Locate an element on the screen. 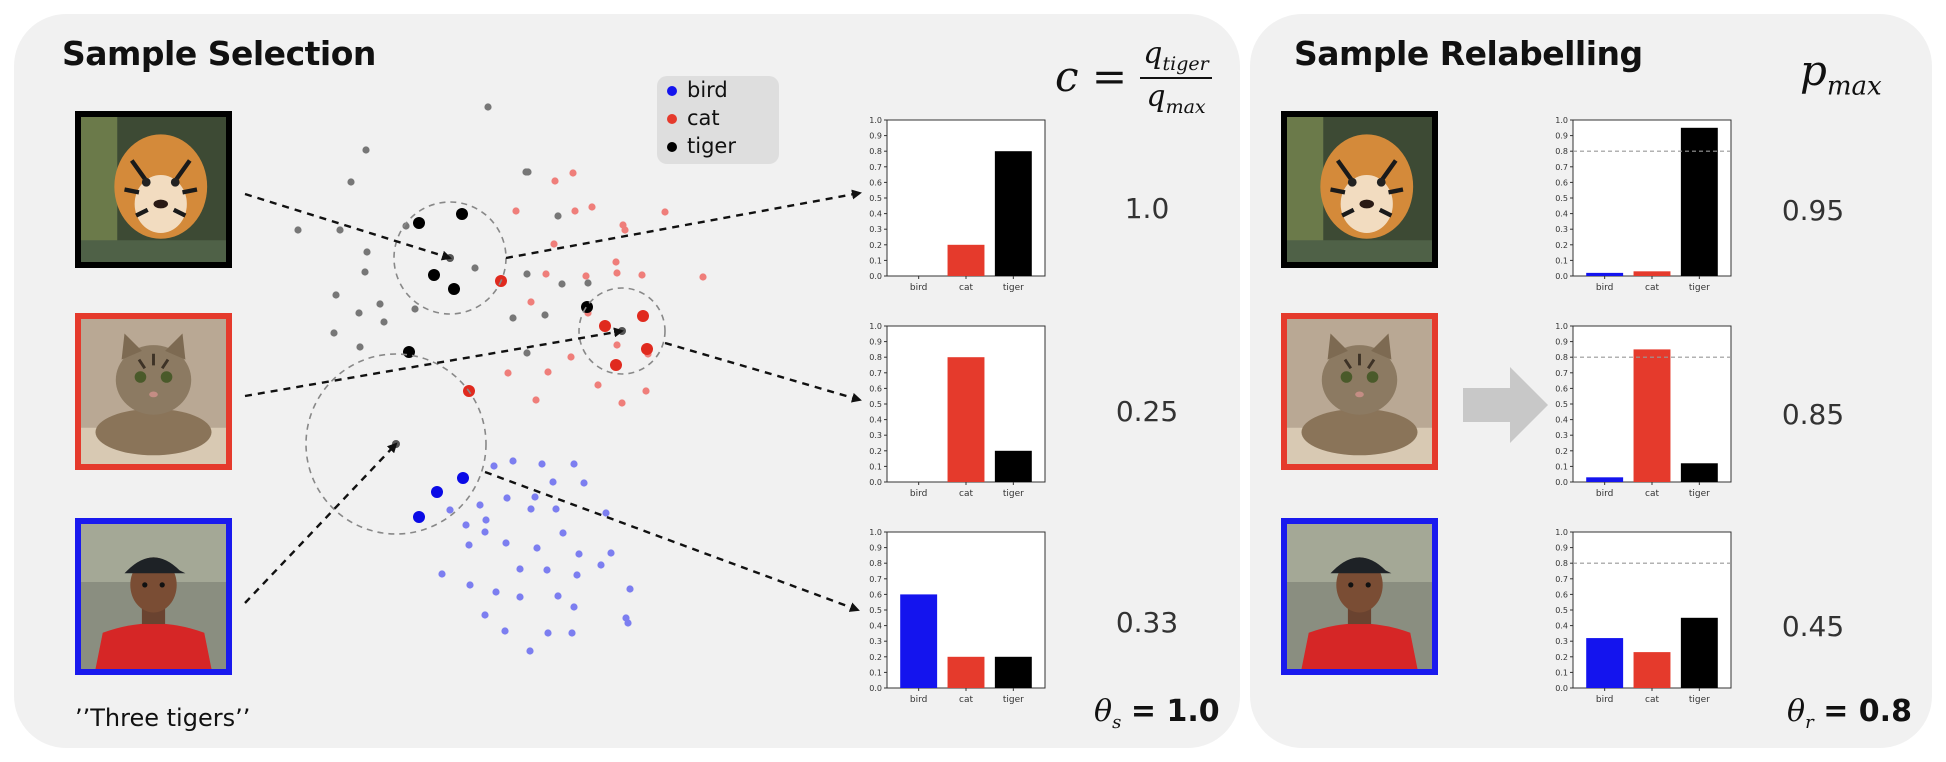 The width and height of the screenshot is (1946, 762). y-tick-label: 1.0 is located at coordinates (875, 532).